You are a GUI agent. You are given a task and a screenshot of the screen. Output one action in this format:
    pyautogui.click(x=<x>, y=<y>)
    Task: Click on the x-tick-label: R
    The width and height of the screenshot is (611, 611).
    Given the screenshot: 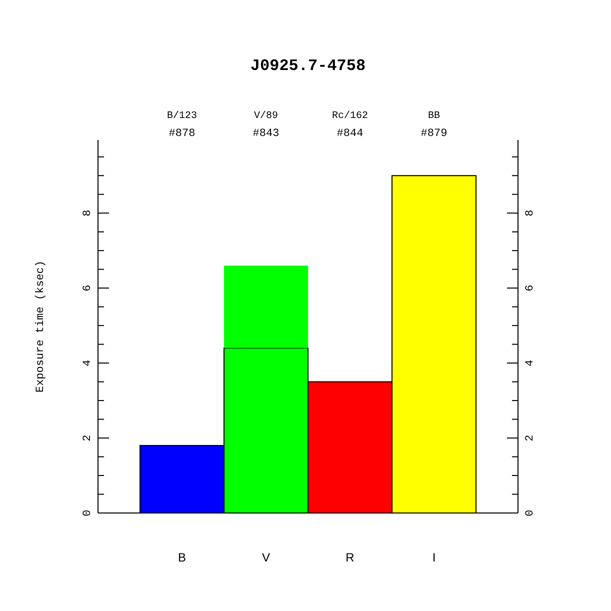 What is the action you would take?
    pyautogui.click(x=350, y=557)
    